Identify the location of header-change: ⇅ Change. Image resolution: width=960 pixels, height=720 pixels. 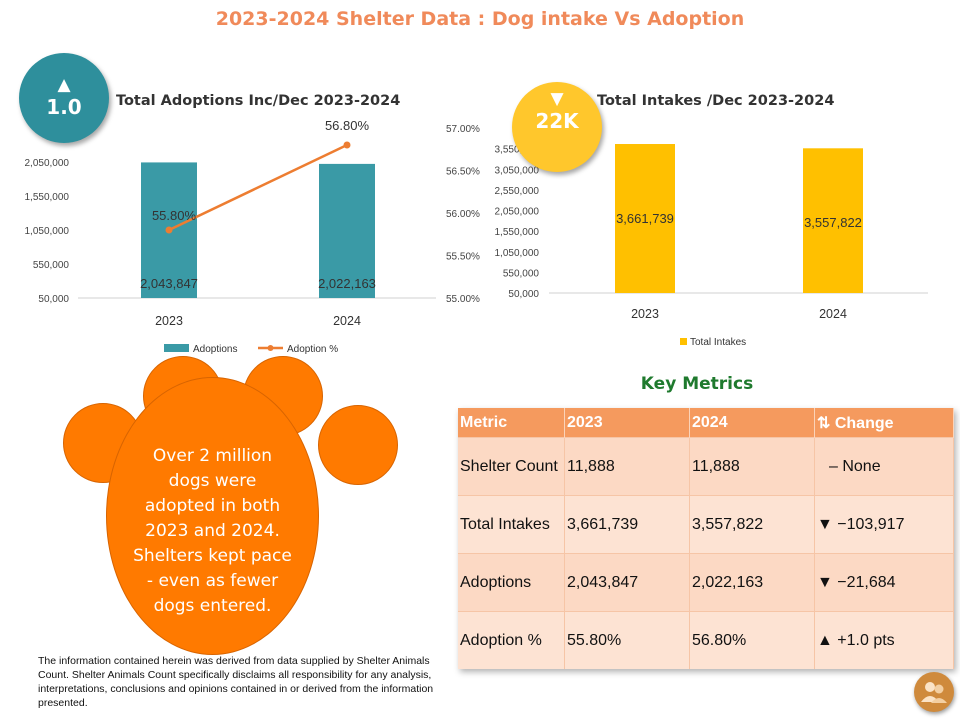
(884, 423).